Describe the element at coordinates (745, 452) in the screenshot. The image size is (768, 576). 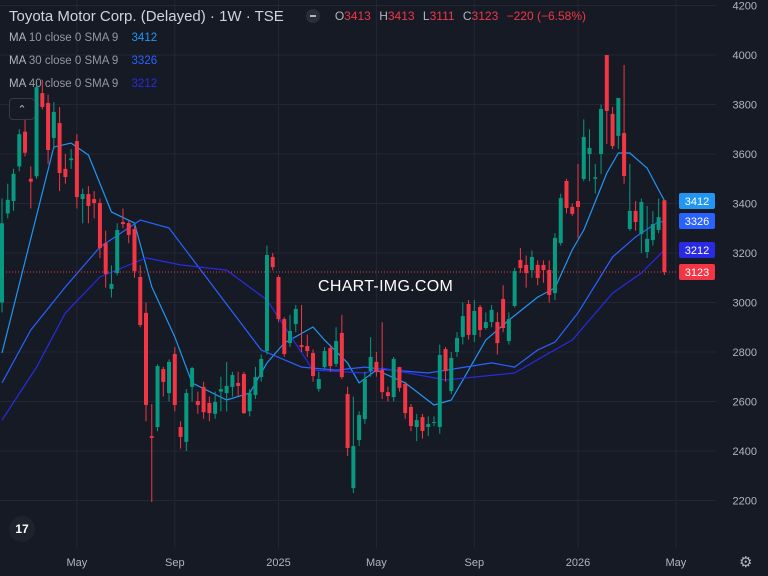
I see `y-tick-label: 2400` at that location.